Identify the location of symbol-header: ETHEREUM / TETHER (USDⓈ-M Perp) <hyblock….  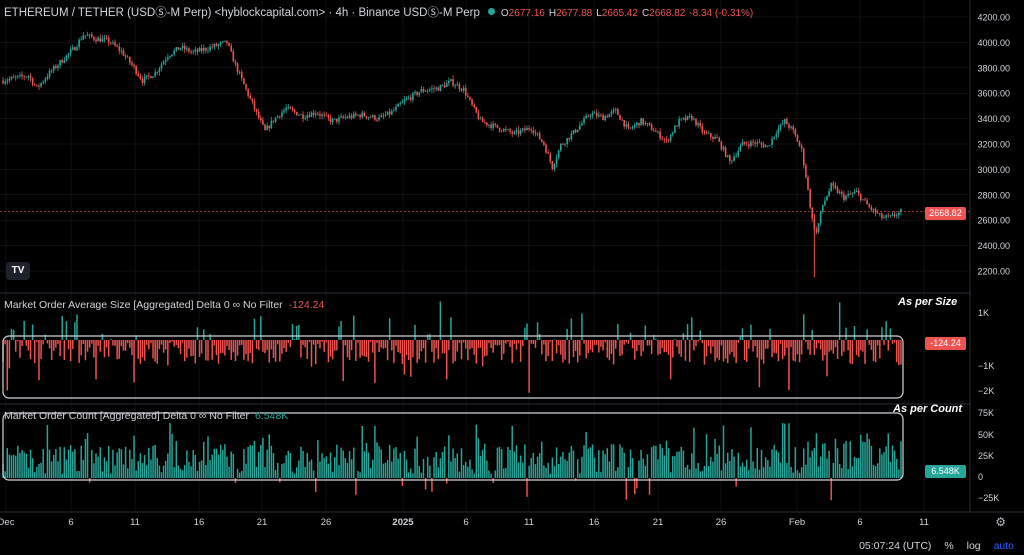
(380, 12).